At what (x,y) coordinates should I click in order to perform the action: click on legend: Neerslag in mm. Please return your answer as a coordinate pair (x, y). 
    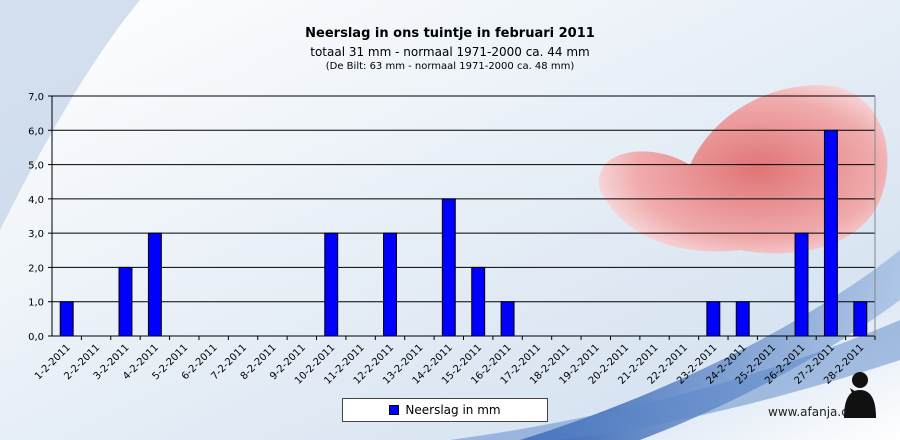
    Looking at the image, I should click on (445, 410).